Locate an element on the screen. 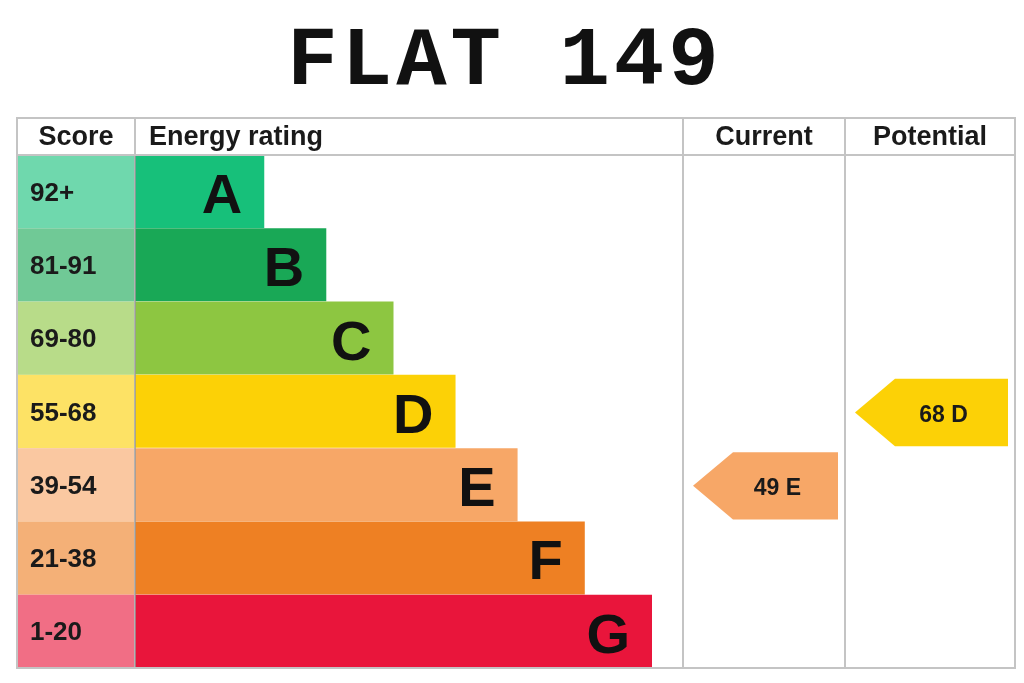 The image size is (1024, 683). y-tick-label: 55-68 is located at coordinates (63, 411).